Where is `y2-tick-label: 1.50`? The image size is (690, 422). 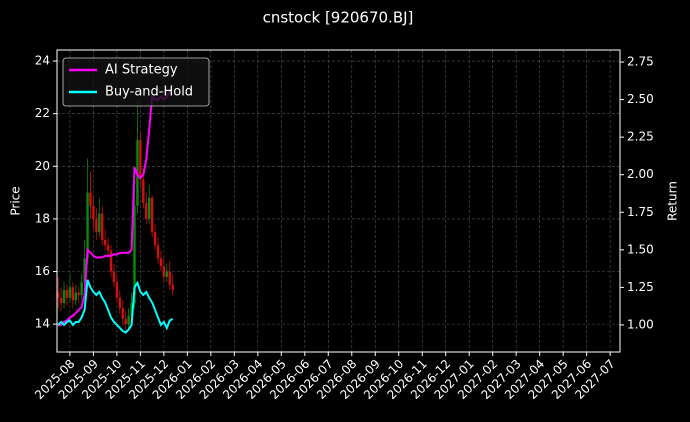 y2-tick-label: 1.50 is located at coordinates (640, 249).